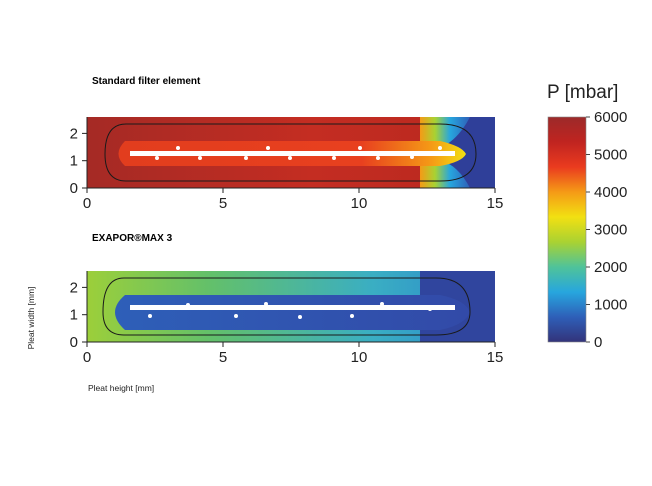 The height and width of the screenshot is (486, 652). Describe the element at coordinates (610, 117) in the screenshot. I see `colorbar-tick-label: 6000` at that location.